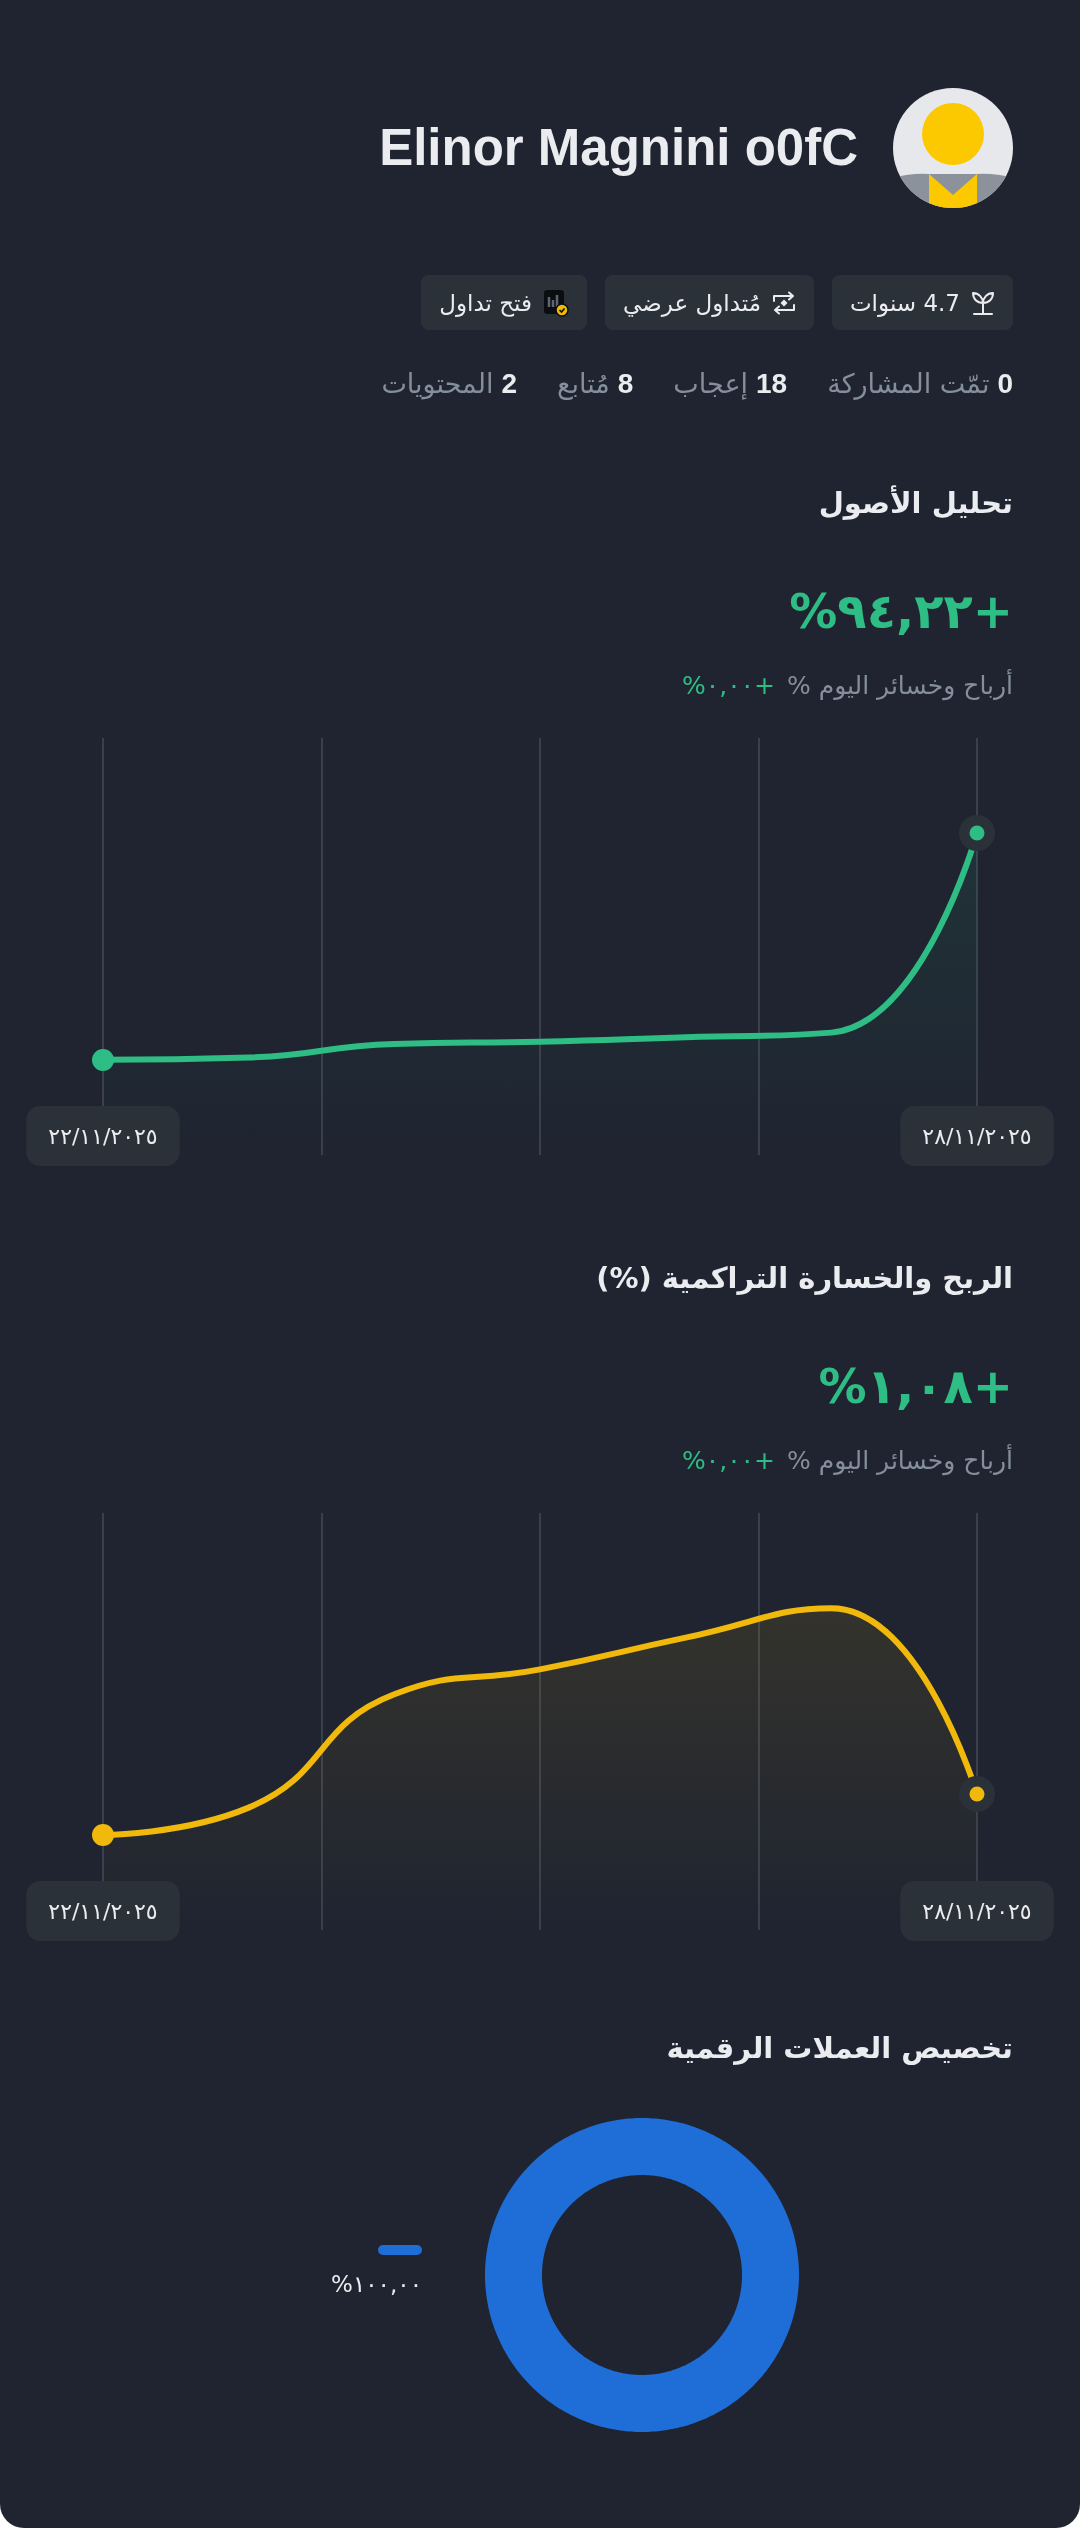 Image resolution: width=1080 pixels, height=2528 pixels. I want to click on text: 0, so click(1005, 384).